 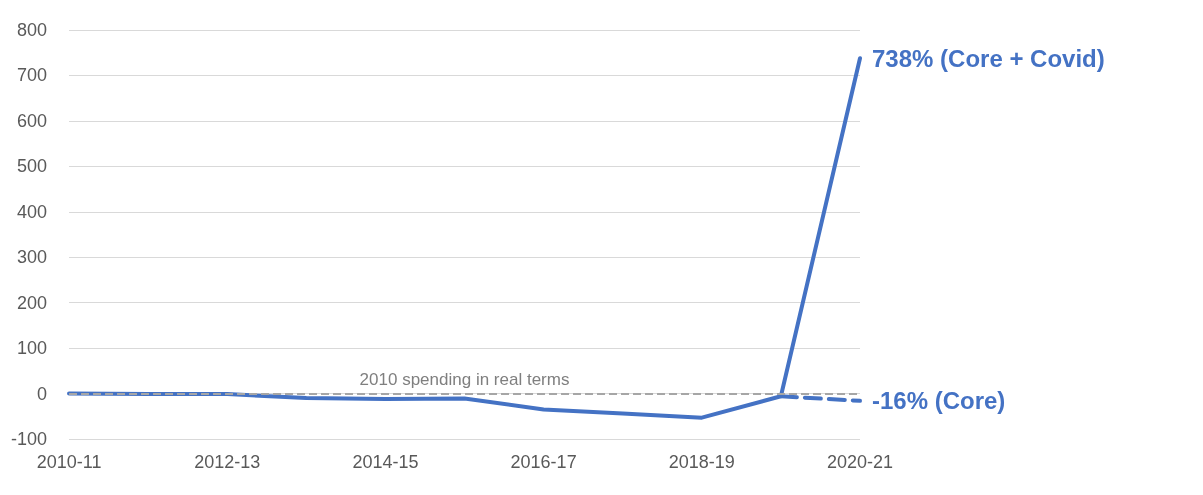 I want to click on y-tick-label: 400, so click(x=32, y=211).